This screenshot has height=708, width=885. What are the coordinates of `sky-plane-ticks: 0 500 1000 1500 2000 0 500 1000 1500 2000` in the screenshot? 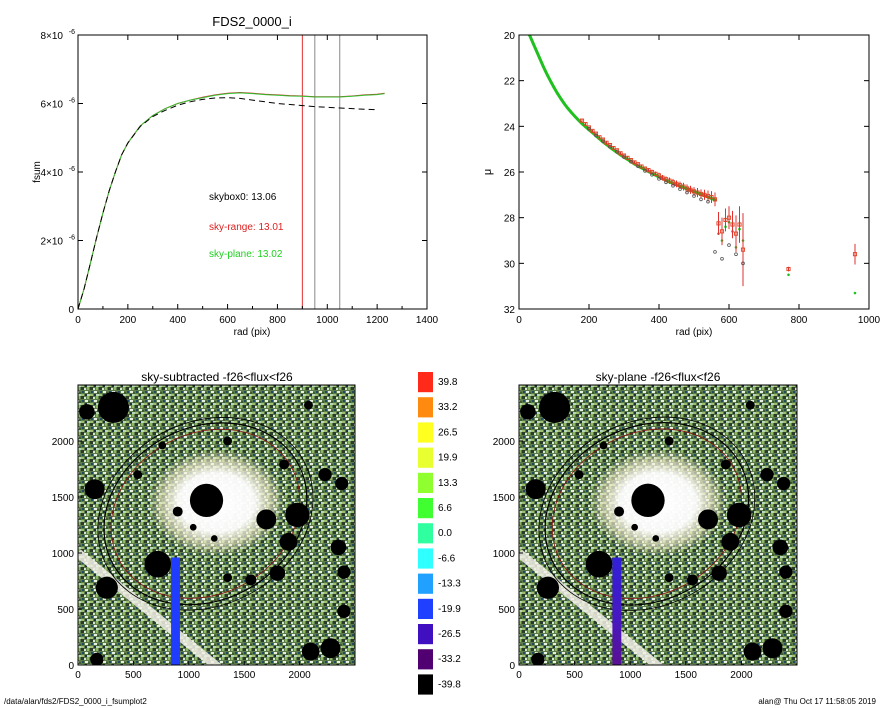 It's located at (623, 559).